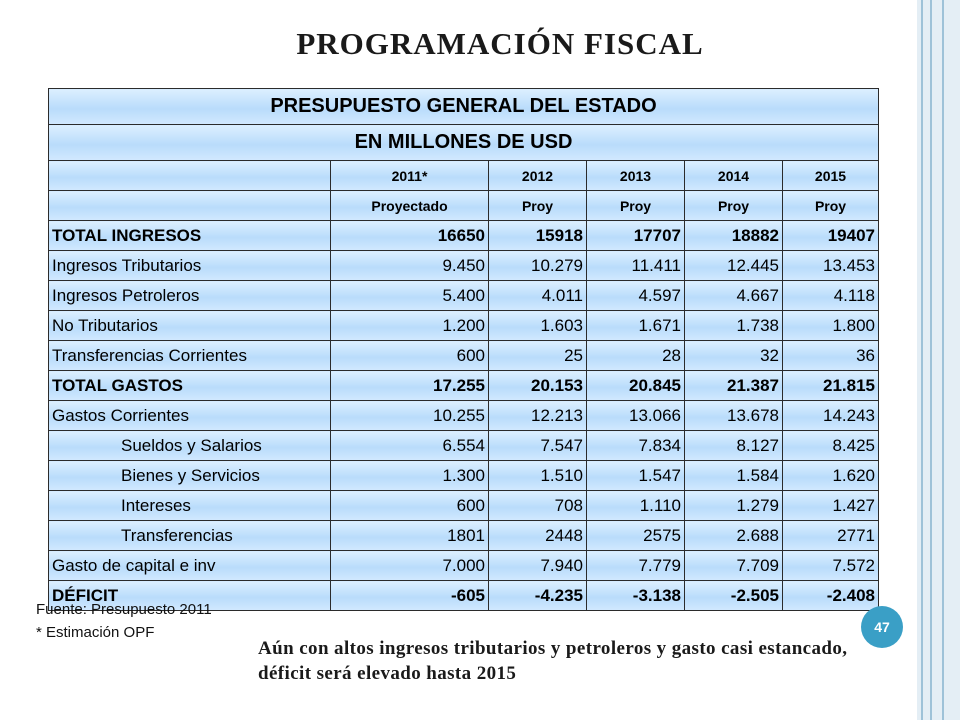  What do you see at coordinates (537, 265) in the screenshot?
I see `value-cell: 10.279` at bounding box center [537, 265].